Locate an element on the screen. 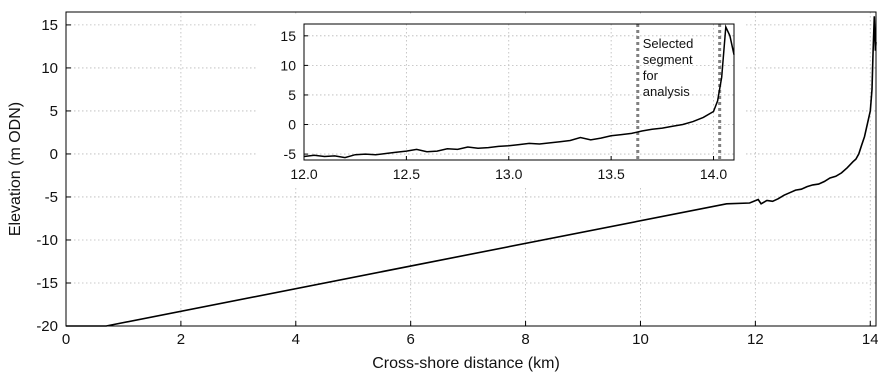 Image resolution: width=878 pixels, height=372 pixels. inset-x-tick-label: 12.0 is located at coordinates (303, 174).